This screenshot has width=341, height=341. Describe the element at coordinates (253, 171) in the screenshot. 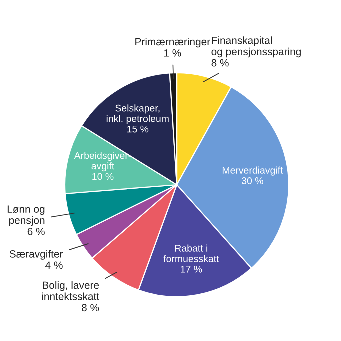

I see `slice-label: Merverdiavgift` at that location.